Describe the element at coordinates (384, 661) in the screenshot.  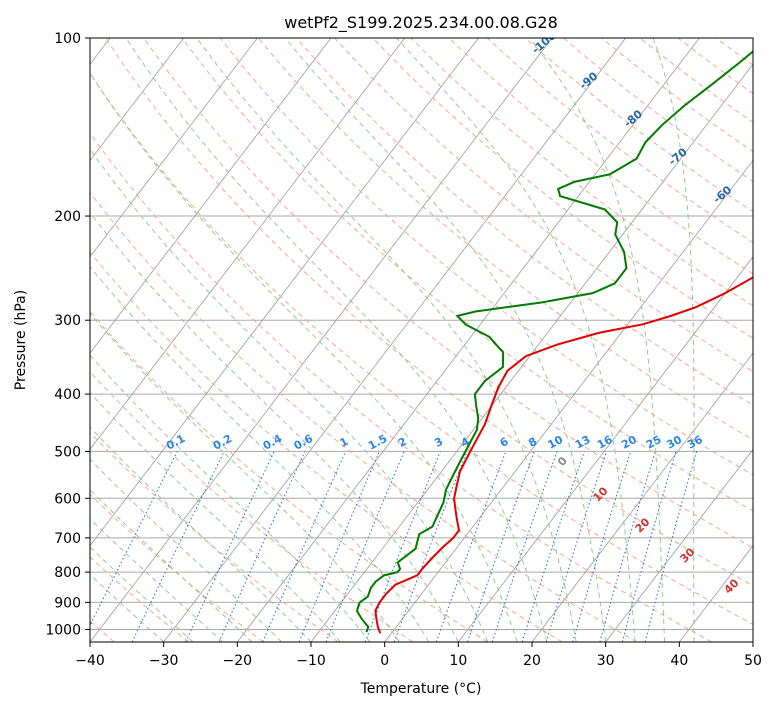
I see `x-tick-label: 0` at that location.